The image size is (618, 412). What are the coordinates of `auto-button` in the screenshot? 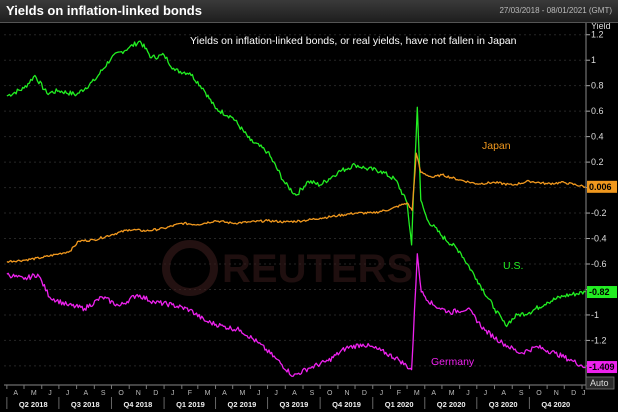 It's located at (600, 383).